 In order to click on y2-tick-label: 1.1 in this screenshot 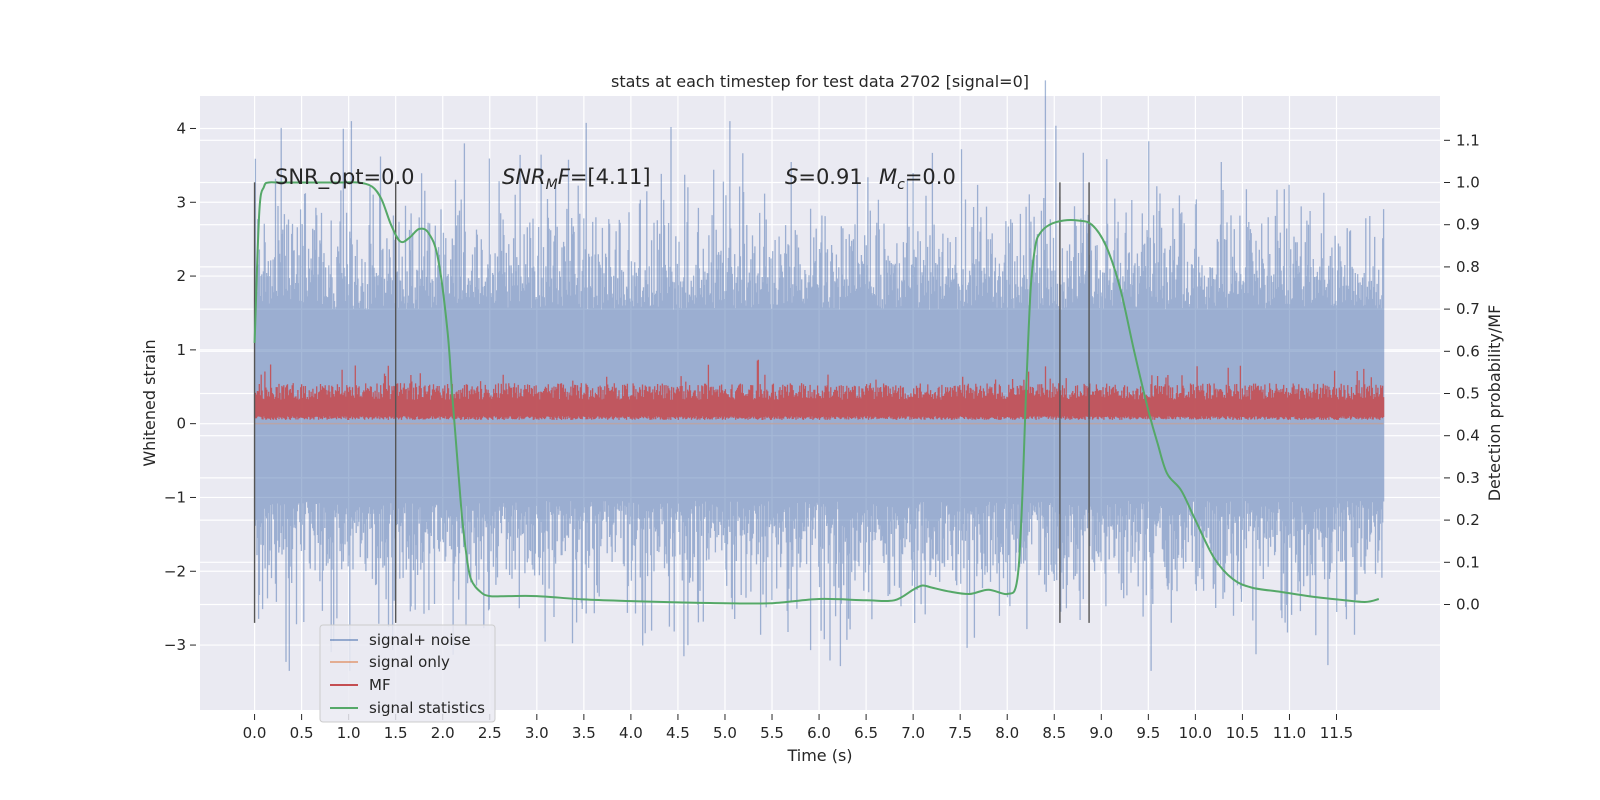, I will do `click(1468, 140)`.